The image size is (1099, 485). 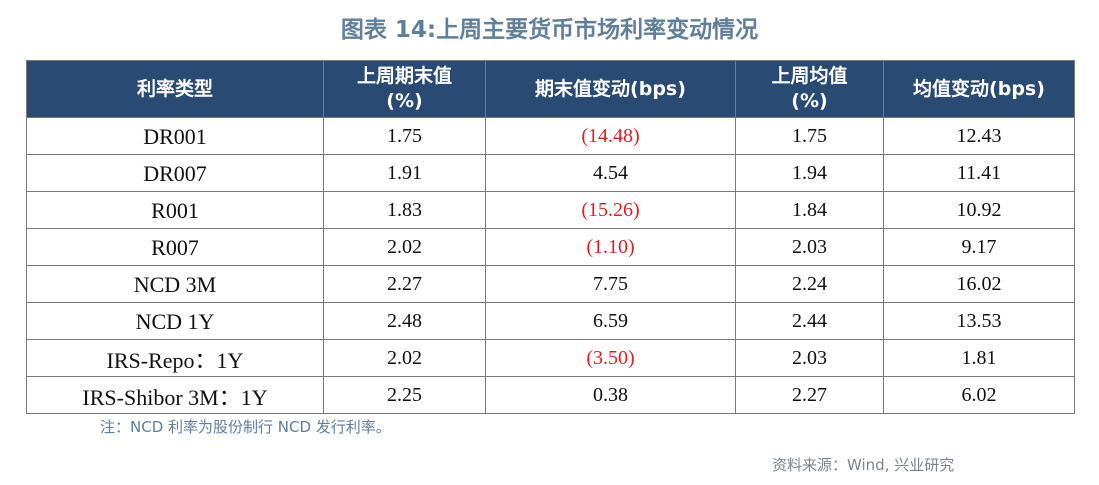 I want to click on end-change-cell: (3.50), so click(x=610, y=358).